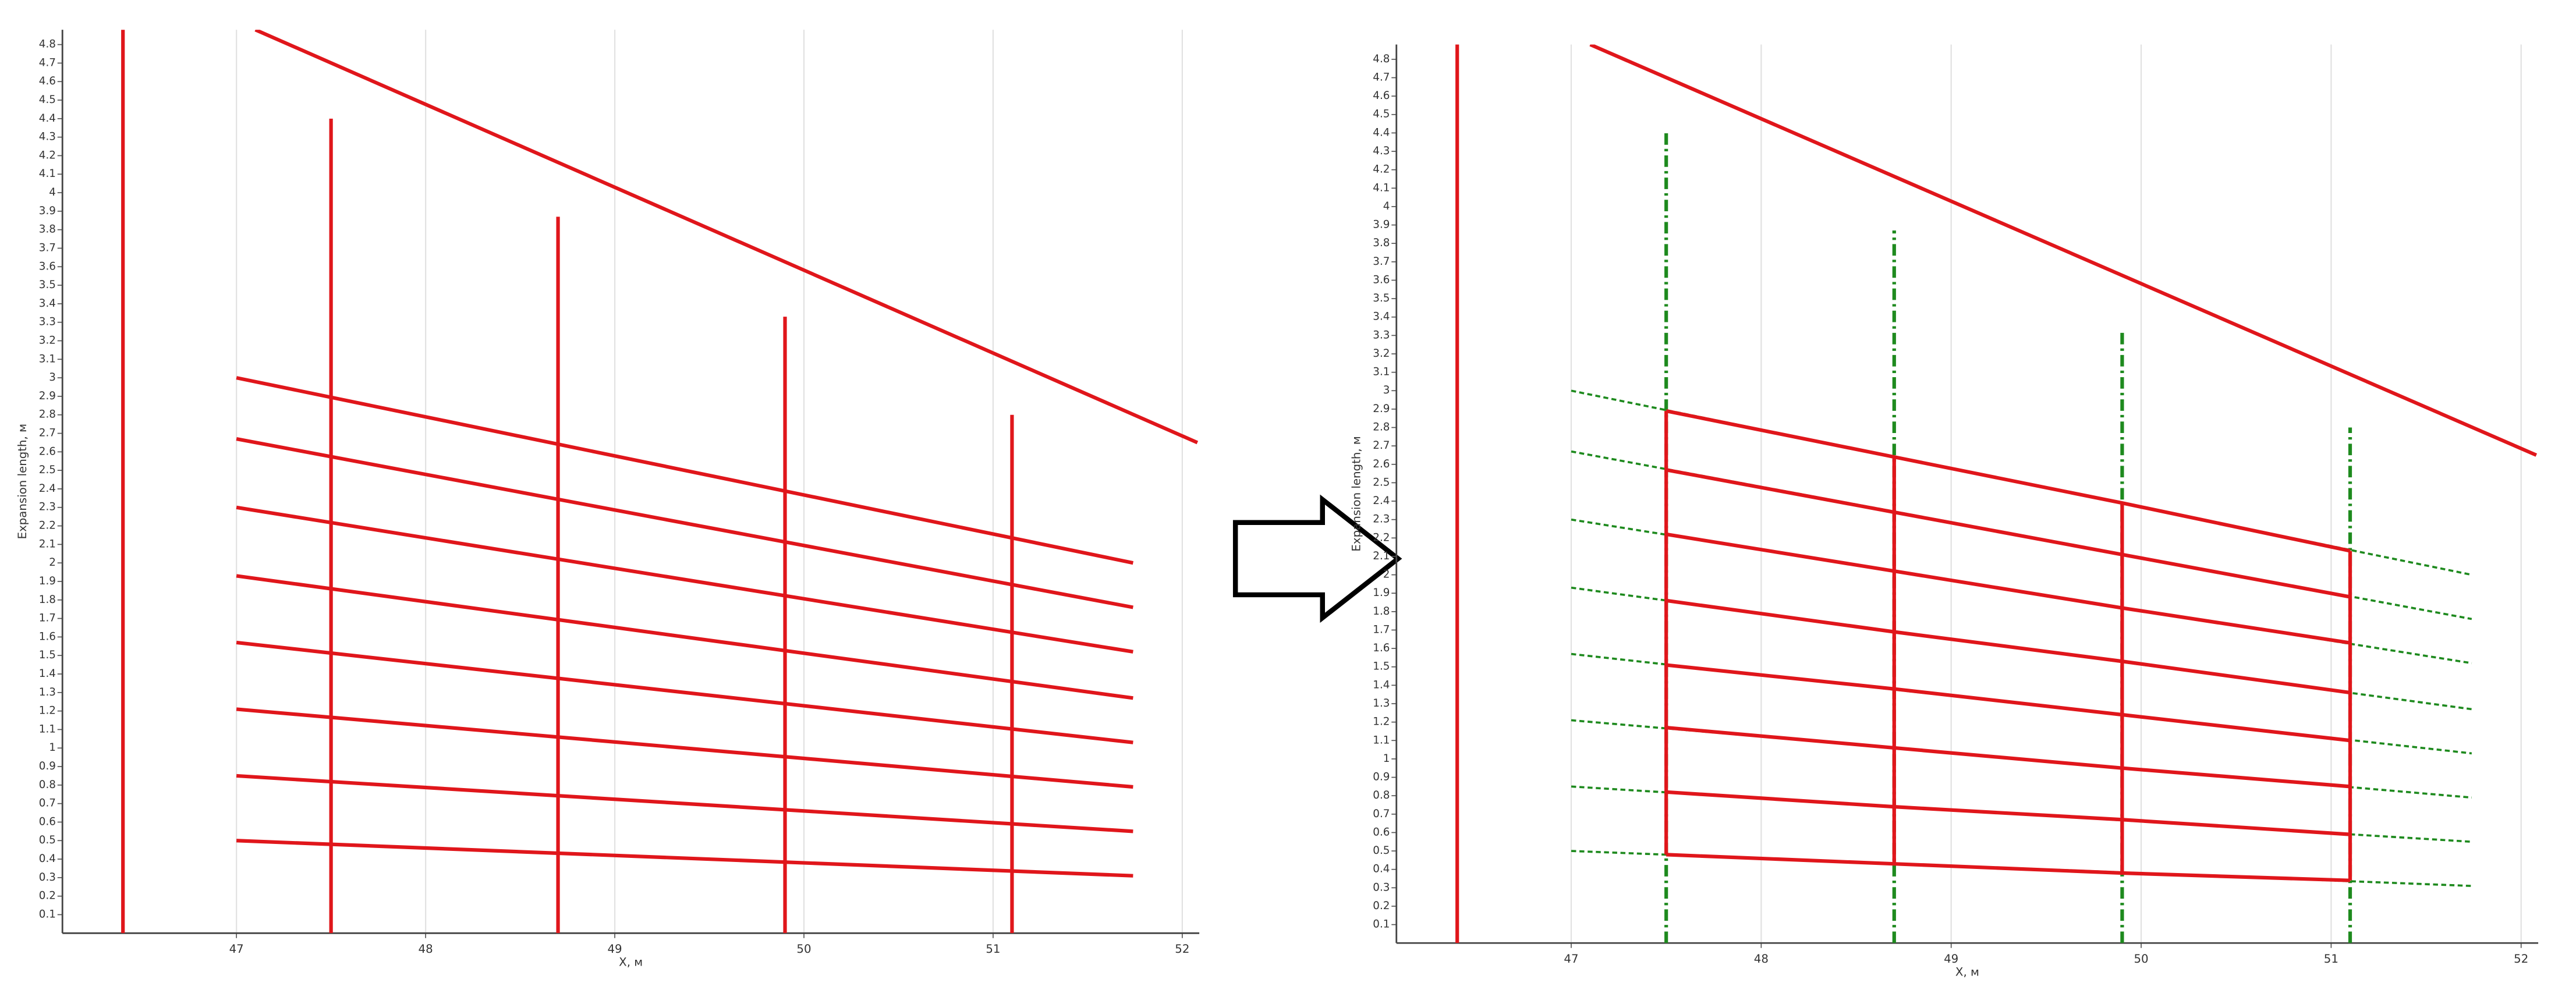  I want to click on x-tick-label: 47, so click(236, 949).